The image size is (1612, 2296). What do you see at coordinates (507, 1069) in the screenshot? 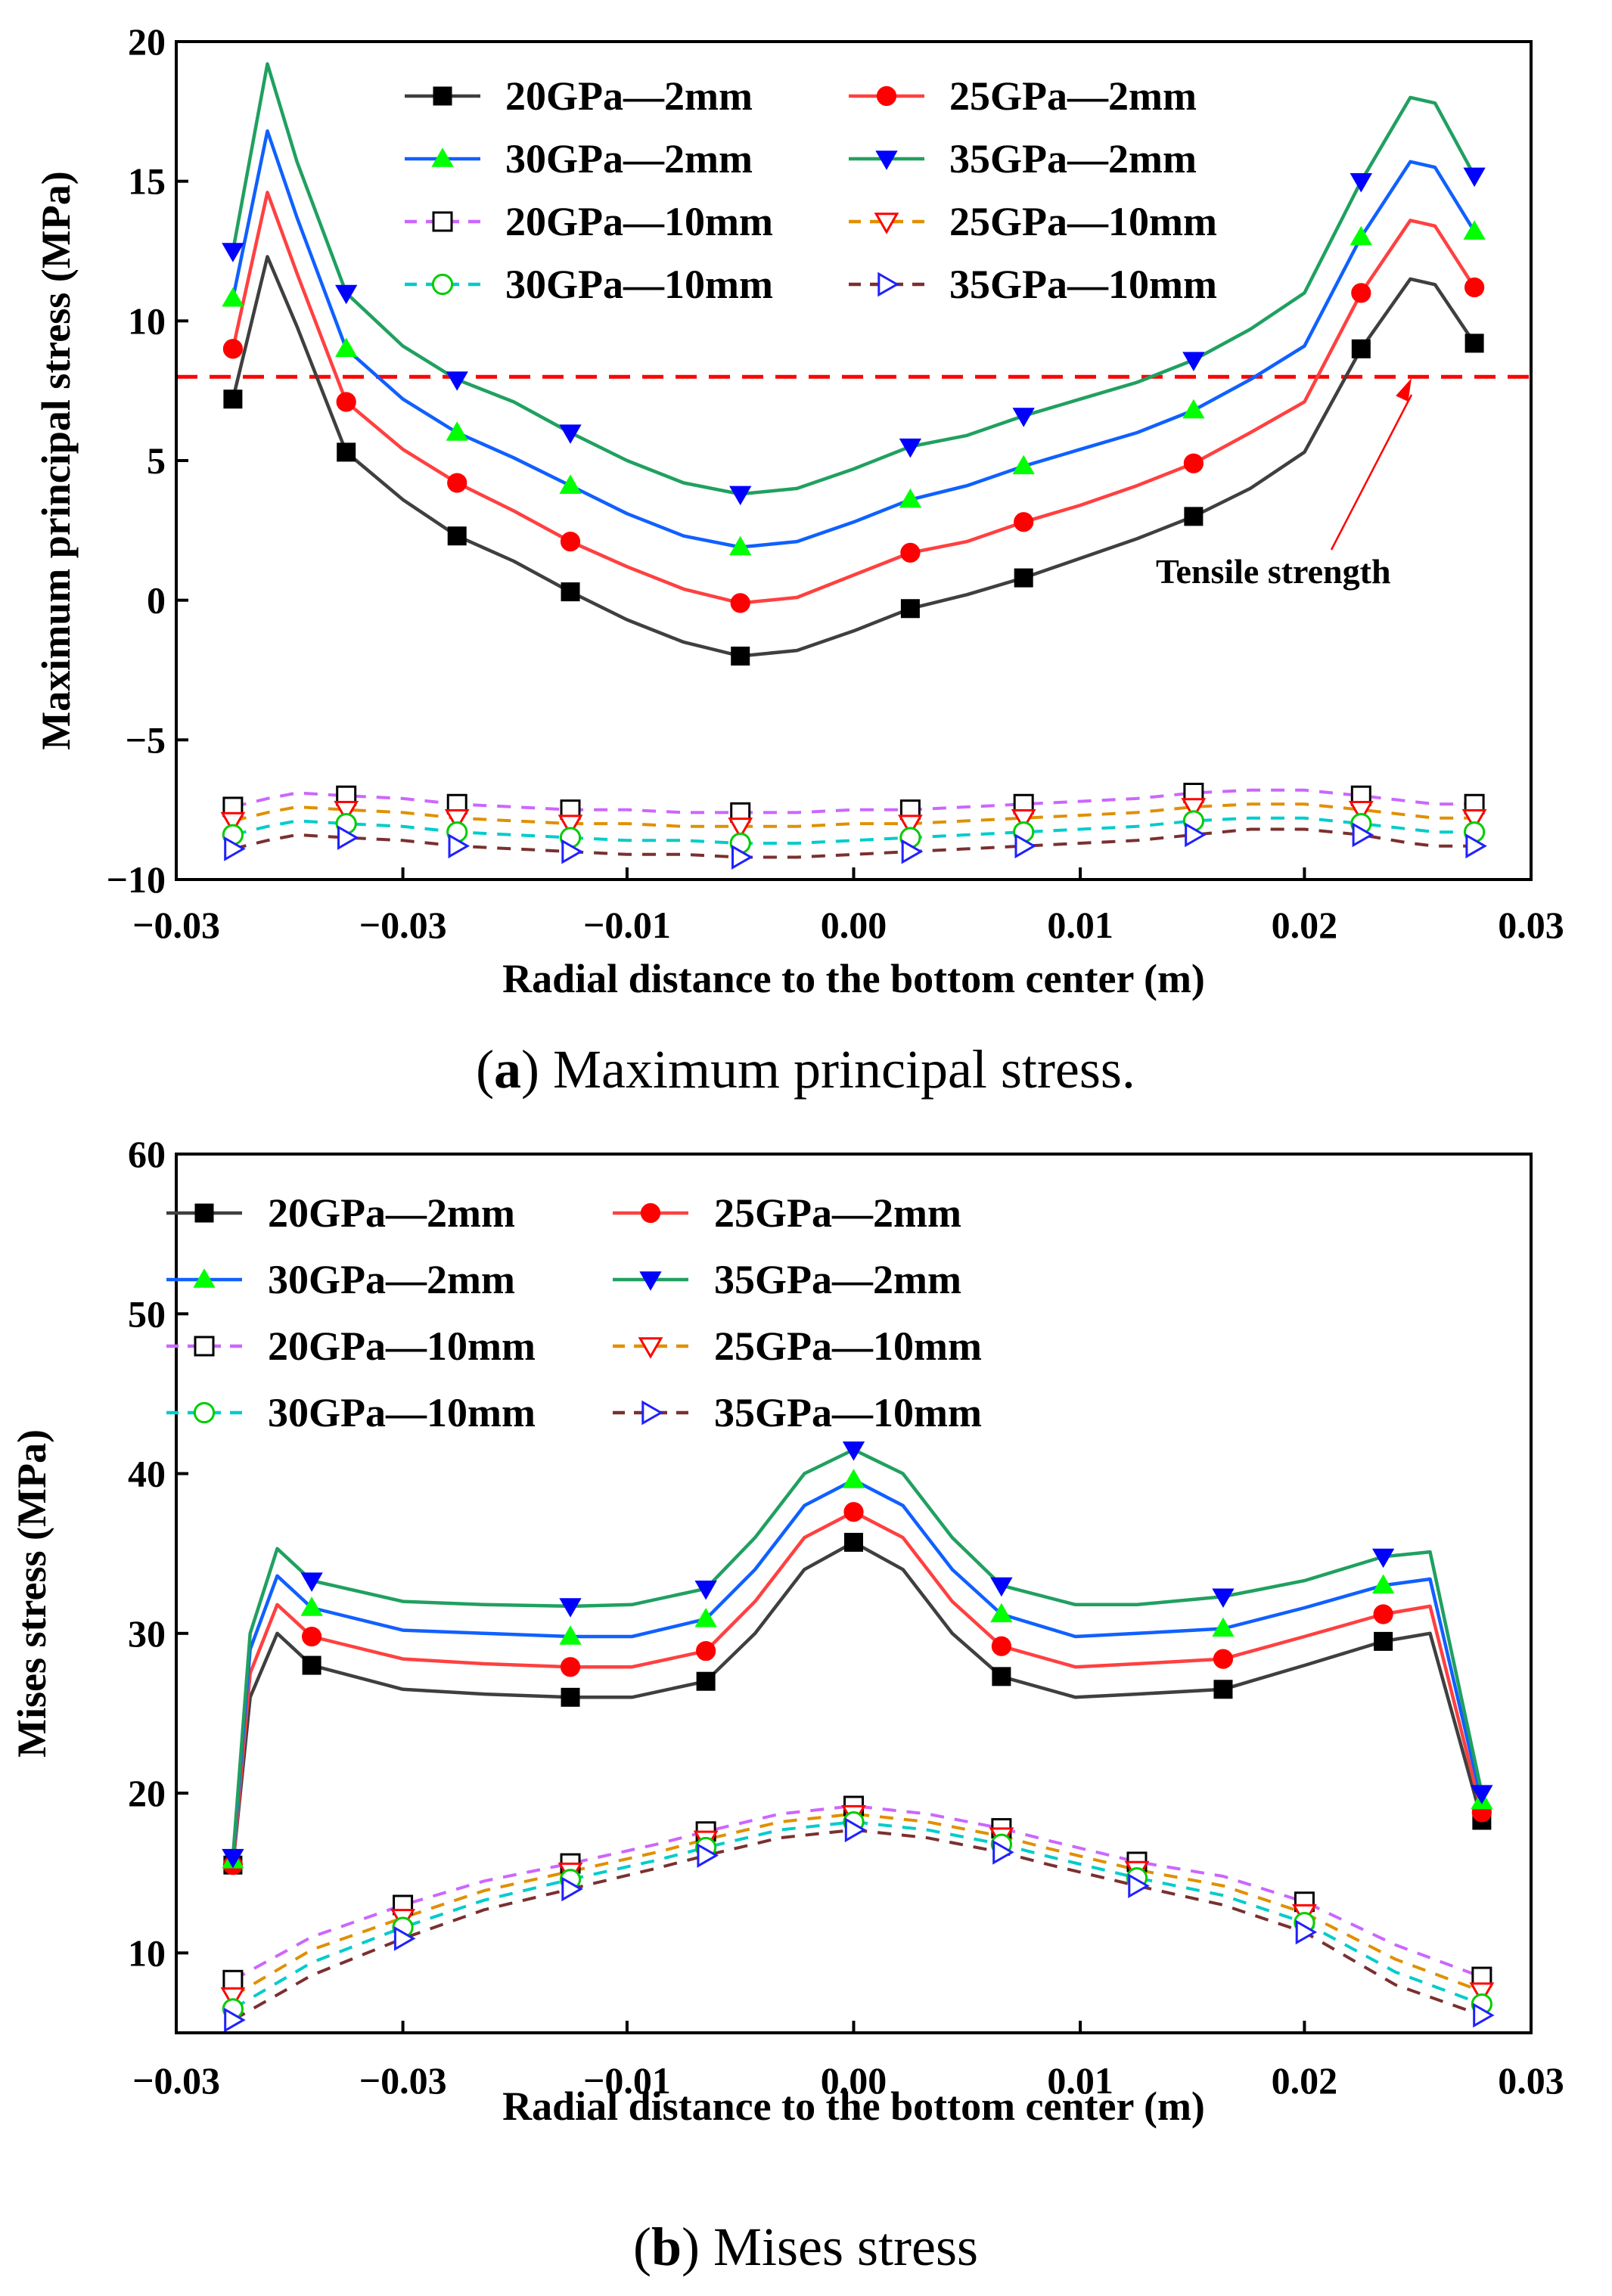
I see `caption-part: a` at bounding box center [507, 1069].